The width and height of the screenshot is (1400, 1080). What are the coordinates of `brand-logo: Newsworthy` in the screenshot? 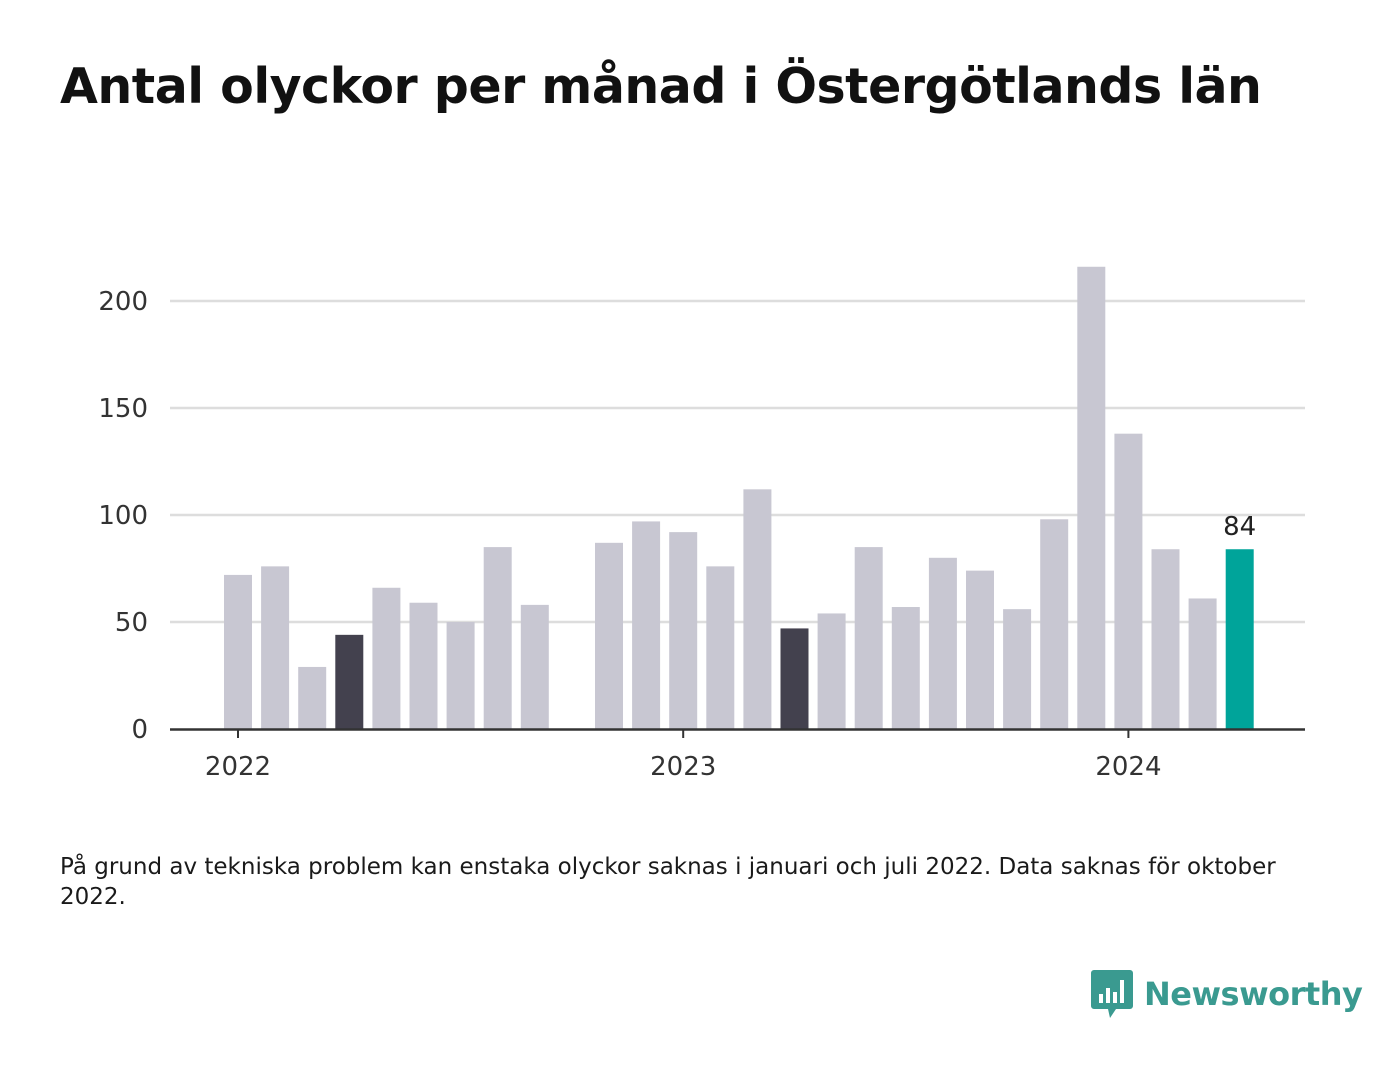 It's located at (1226, 994).